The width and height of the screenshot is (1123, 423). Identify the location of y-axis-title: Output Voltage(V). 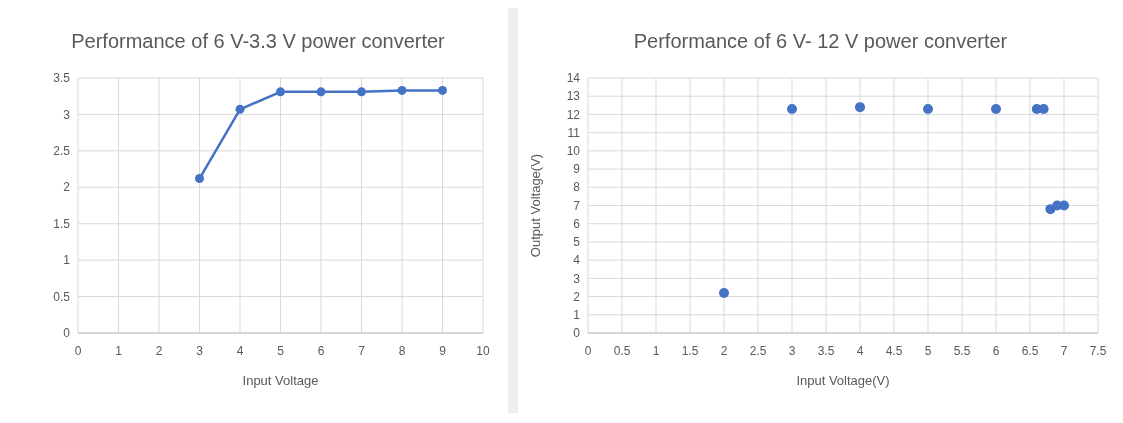
(535, 205).